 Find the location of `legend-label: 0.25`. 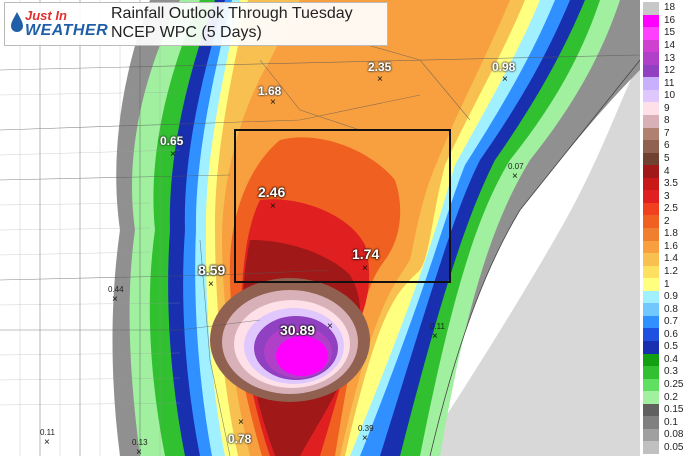

legend-label: 0.25 is located at coordinates (674, 384).